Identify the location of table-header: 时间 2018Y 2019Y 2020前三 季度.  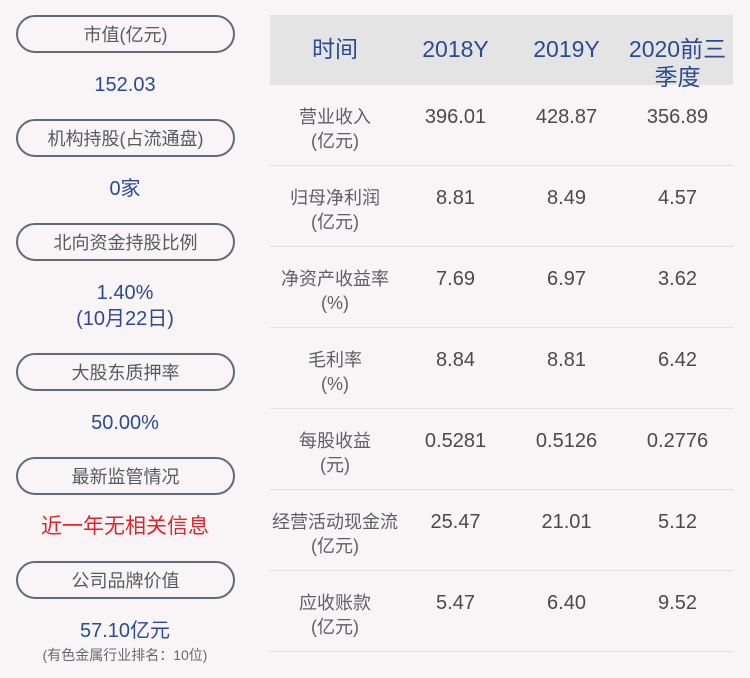
(501, 52).